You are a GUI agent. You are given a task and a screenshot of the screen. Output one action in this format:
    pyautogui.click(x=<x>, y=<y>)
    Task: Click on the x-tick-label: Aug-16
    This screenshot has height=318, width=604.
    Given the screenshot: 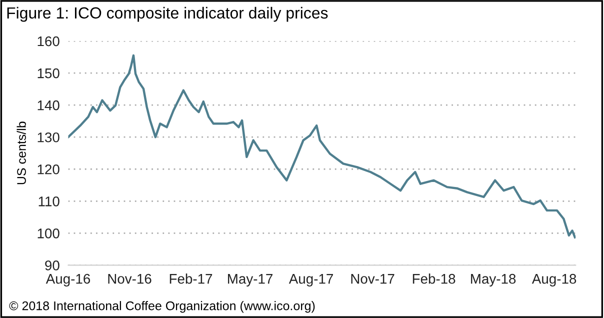 What is the action you would take?
    pyautogui.click(x=68, y=280)
    